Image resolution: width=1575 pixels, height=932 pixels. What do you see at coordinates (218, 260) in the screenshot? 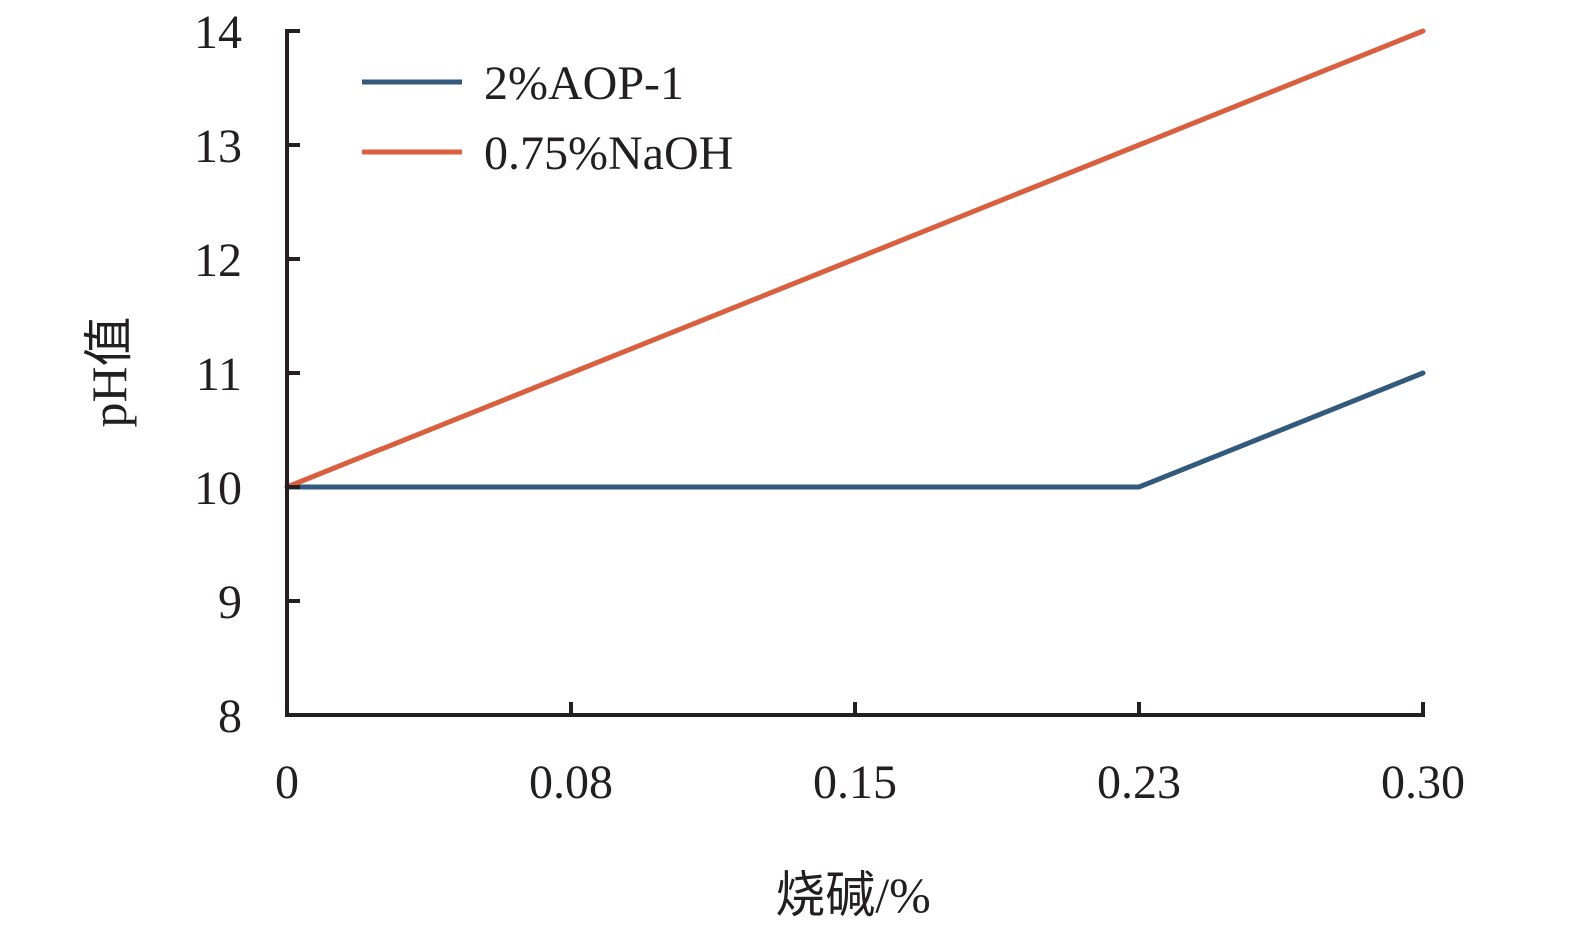
I see `y-tick-label: 12` at bounding box center [218, 260].